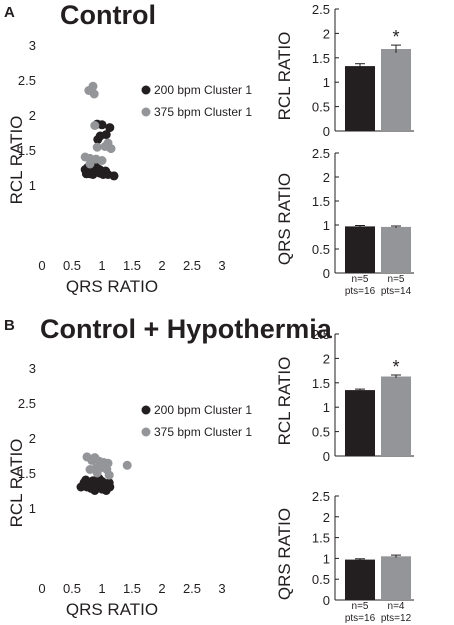 The width and height of the screenshot is (454, 625). Describe the element at coordinates (396, 618) in the screenshot. I see `points-count-label: pts=12` at that location.